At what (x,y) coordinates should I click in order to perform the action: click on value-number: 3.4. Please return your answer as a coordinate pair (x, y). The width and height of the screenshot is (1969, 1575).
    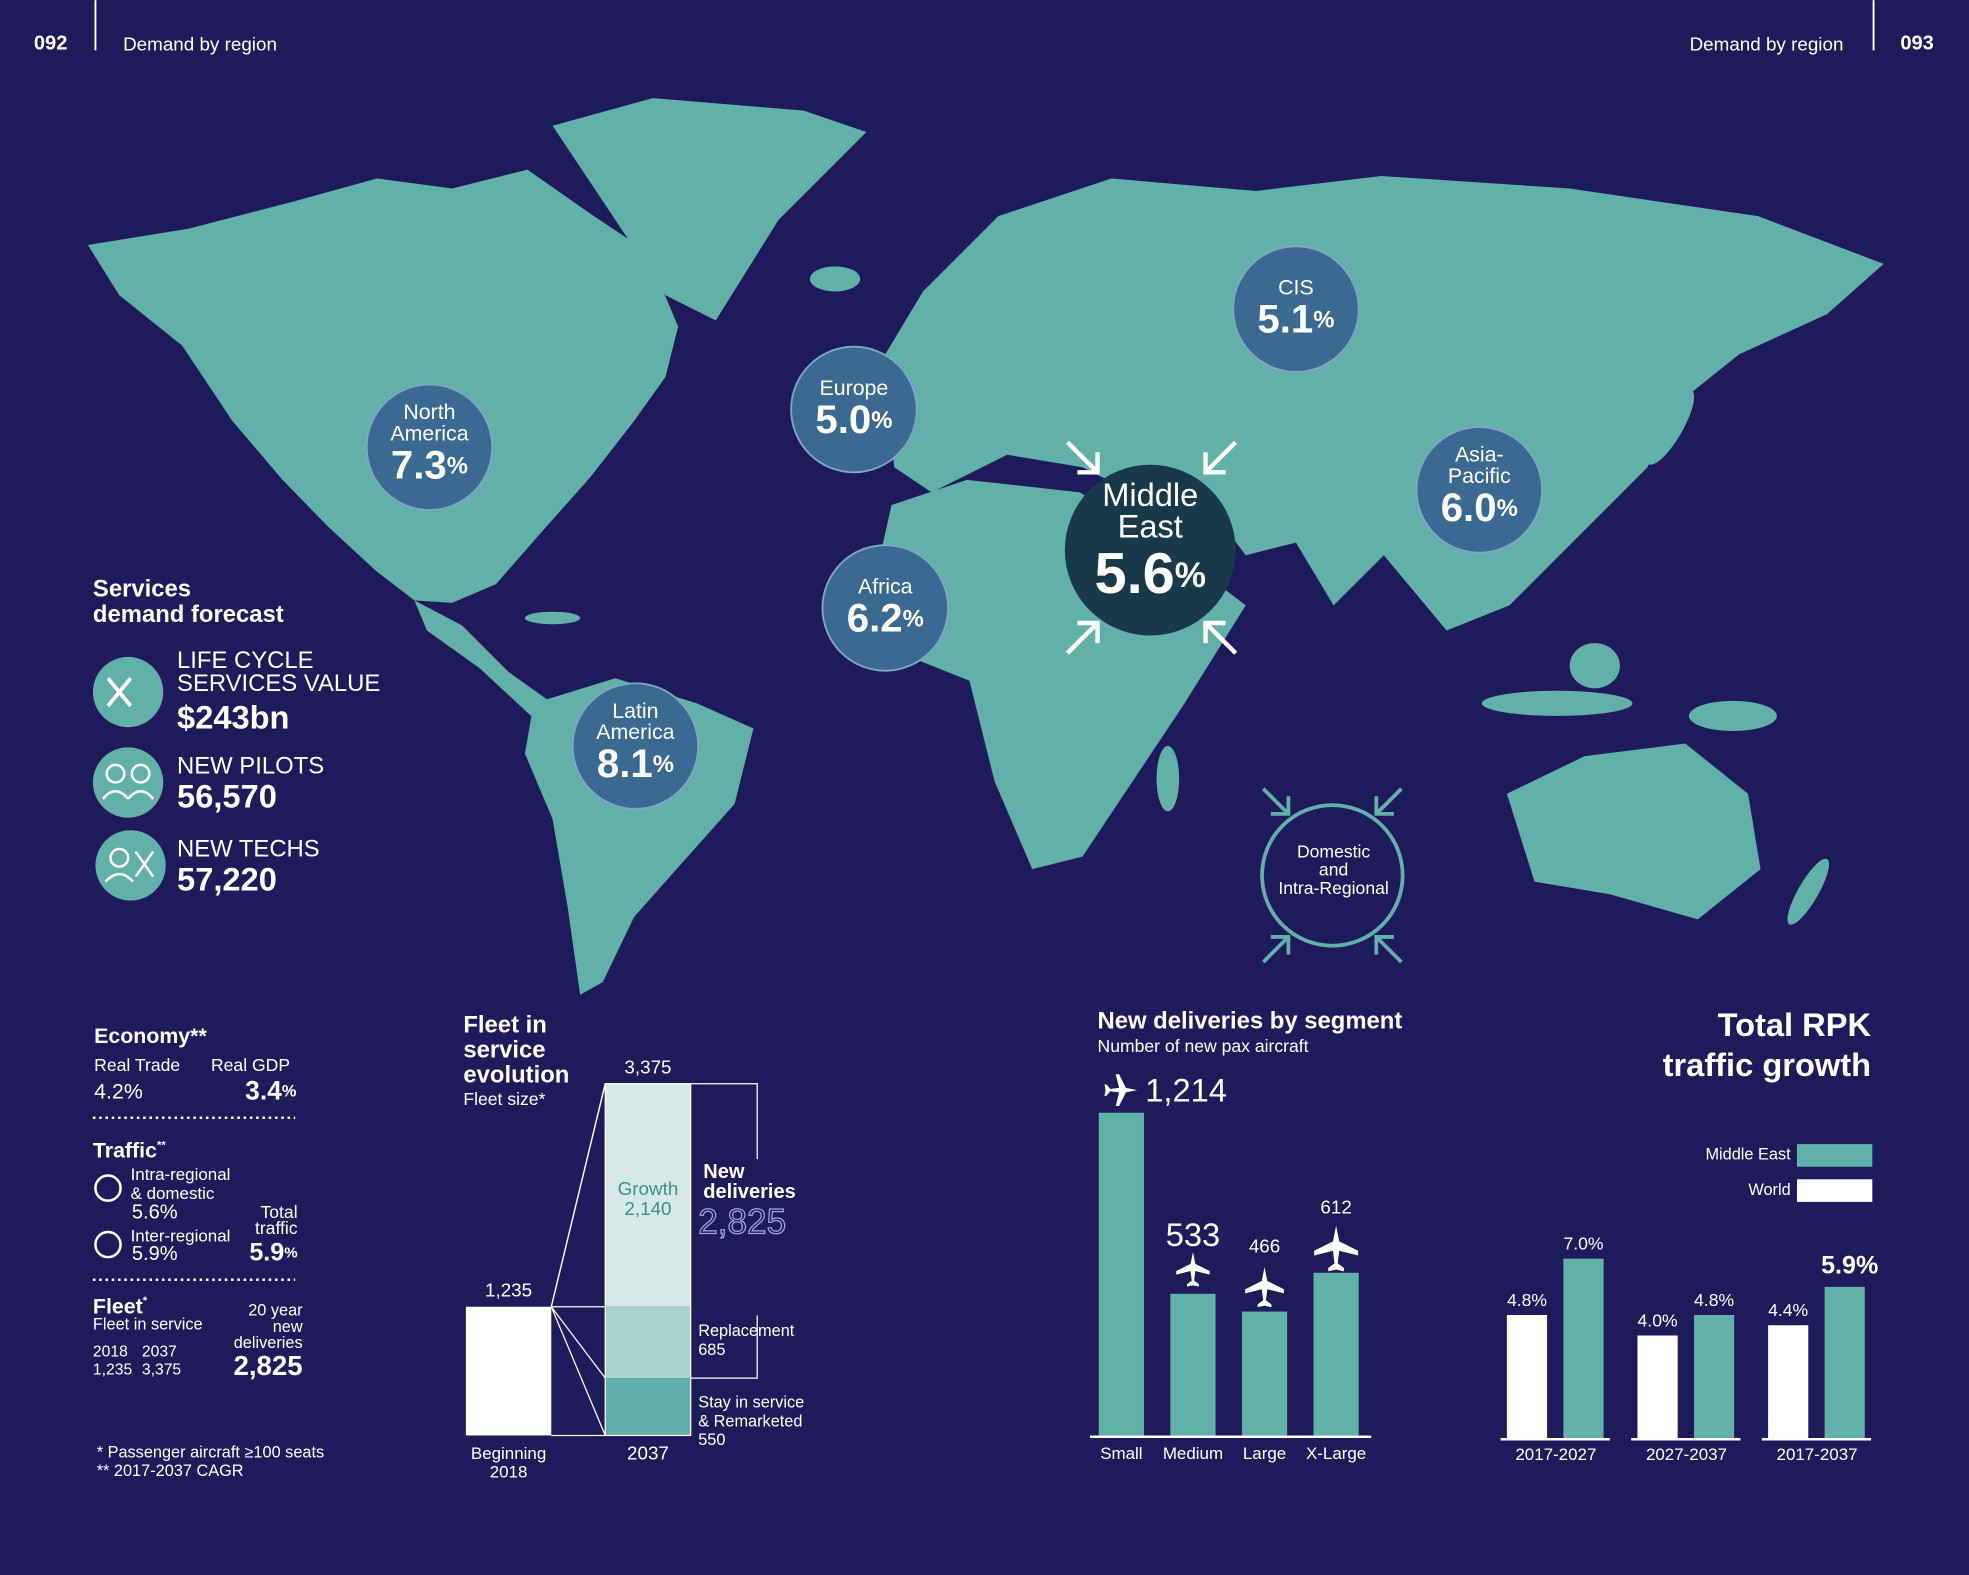
    Looking at the image, I should click on (263, 1091).